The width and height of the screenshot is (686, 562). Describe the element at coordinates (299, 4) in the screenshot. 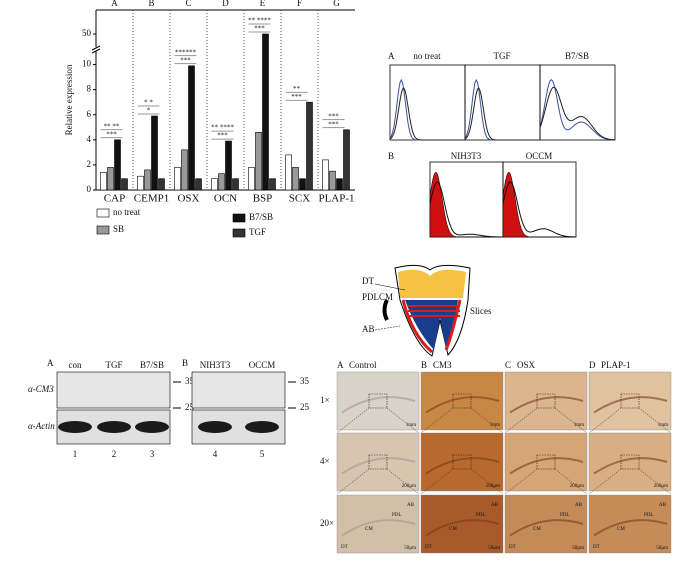

I see `panel-letter: F` at that location.